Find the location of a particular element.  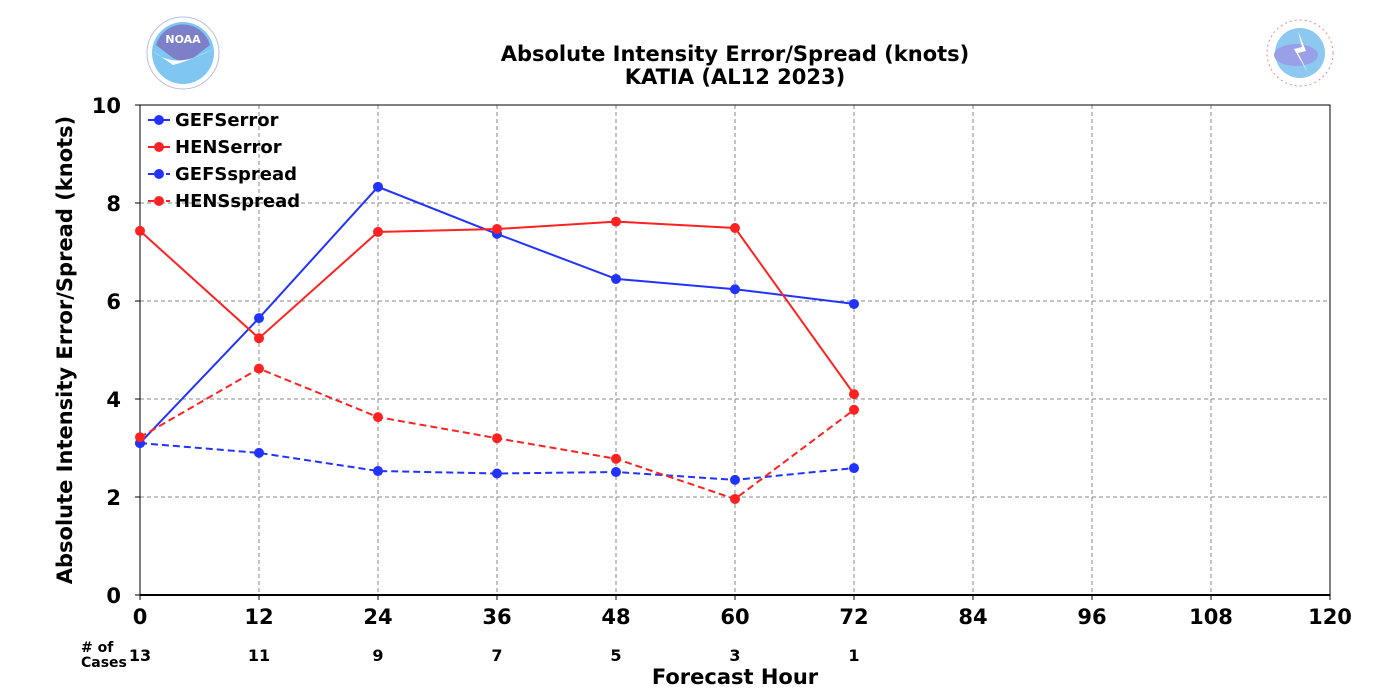

case-count: 11 is located at coordinates (259, 655).